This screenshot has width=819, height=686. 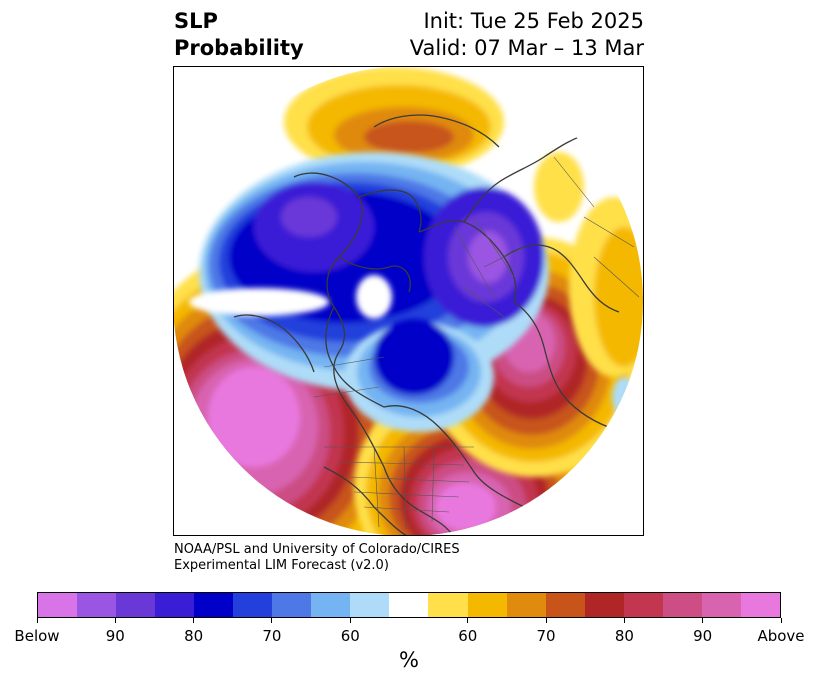 I want to click on title-type: Probability, so click(x=239, y=48).